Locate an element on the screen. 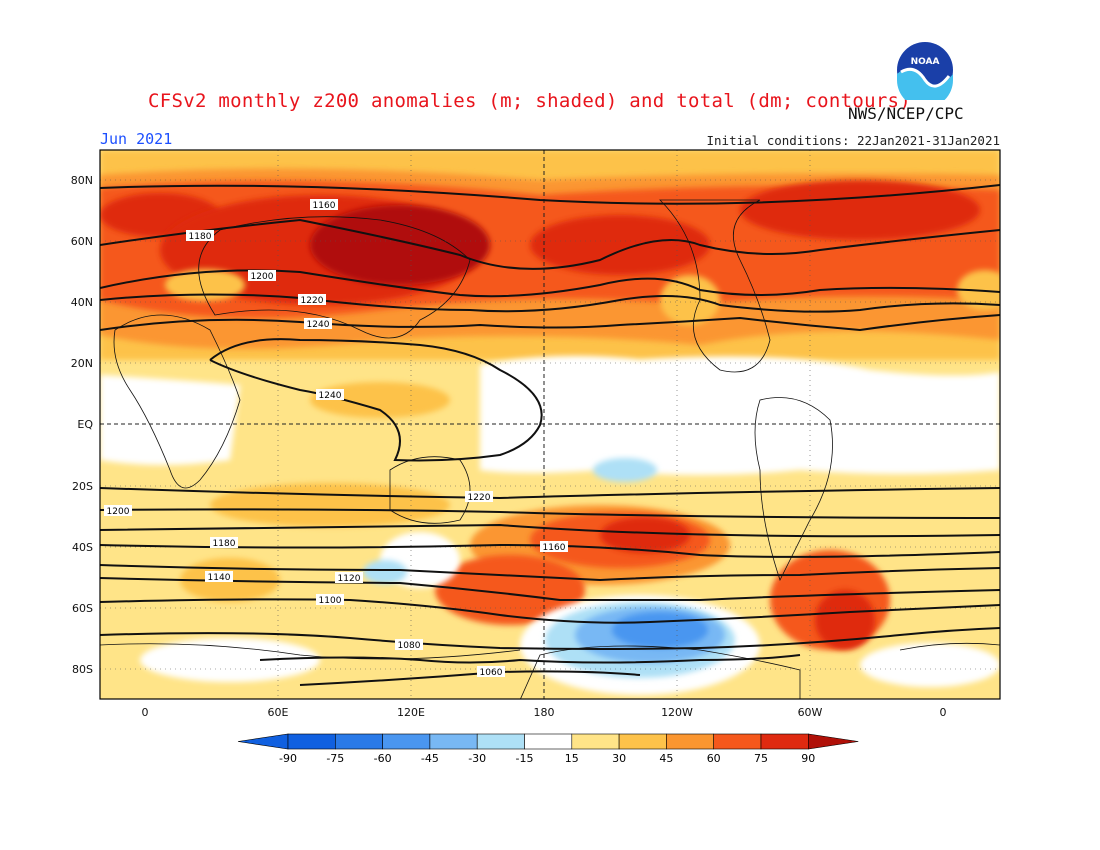 The height and width of the screenshot is (850, 1100). lon-axis: 0 60E 120E 180 120W 60W 0 is located at coordinates (544, 712).